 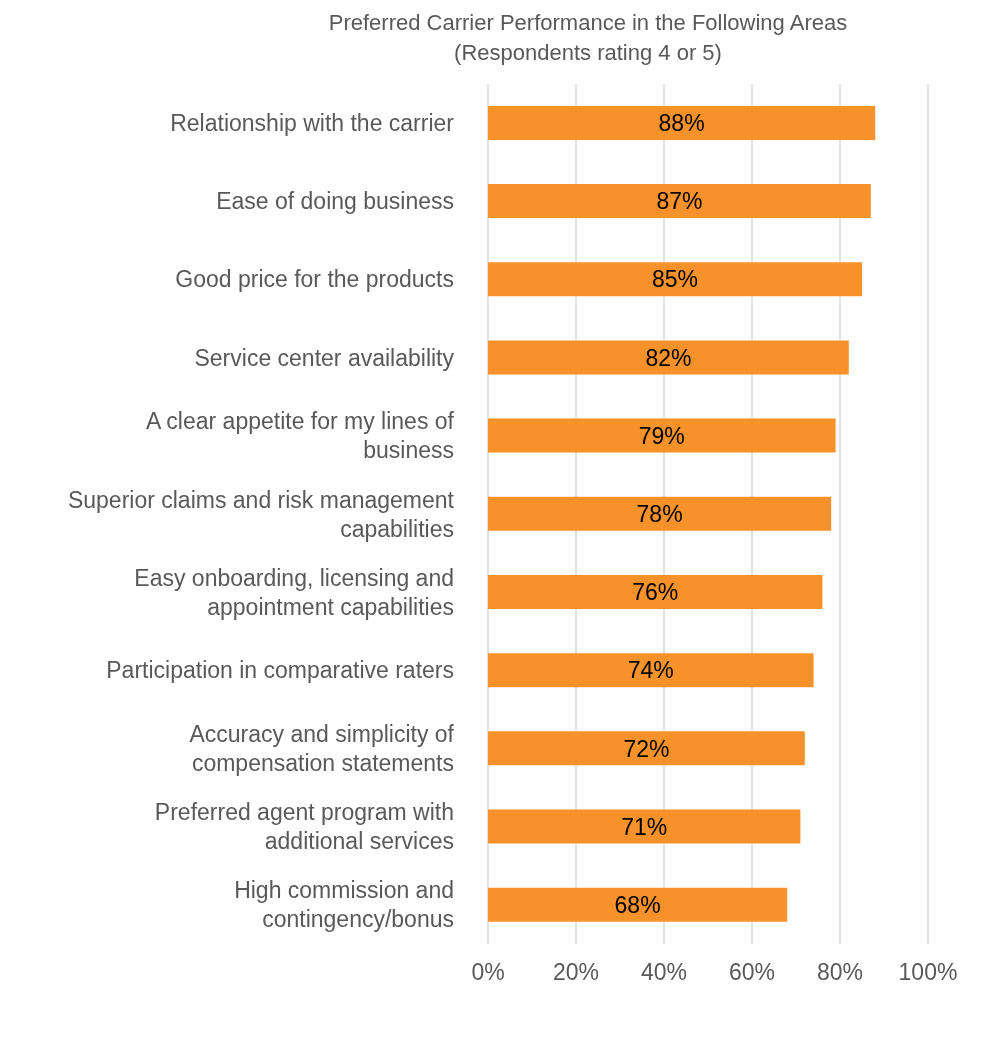 What do you see at coordinates (752, 972) in the screenshot?
I see `x-tick-label: 60%` at bounding box center [752, 972].